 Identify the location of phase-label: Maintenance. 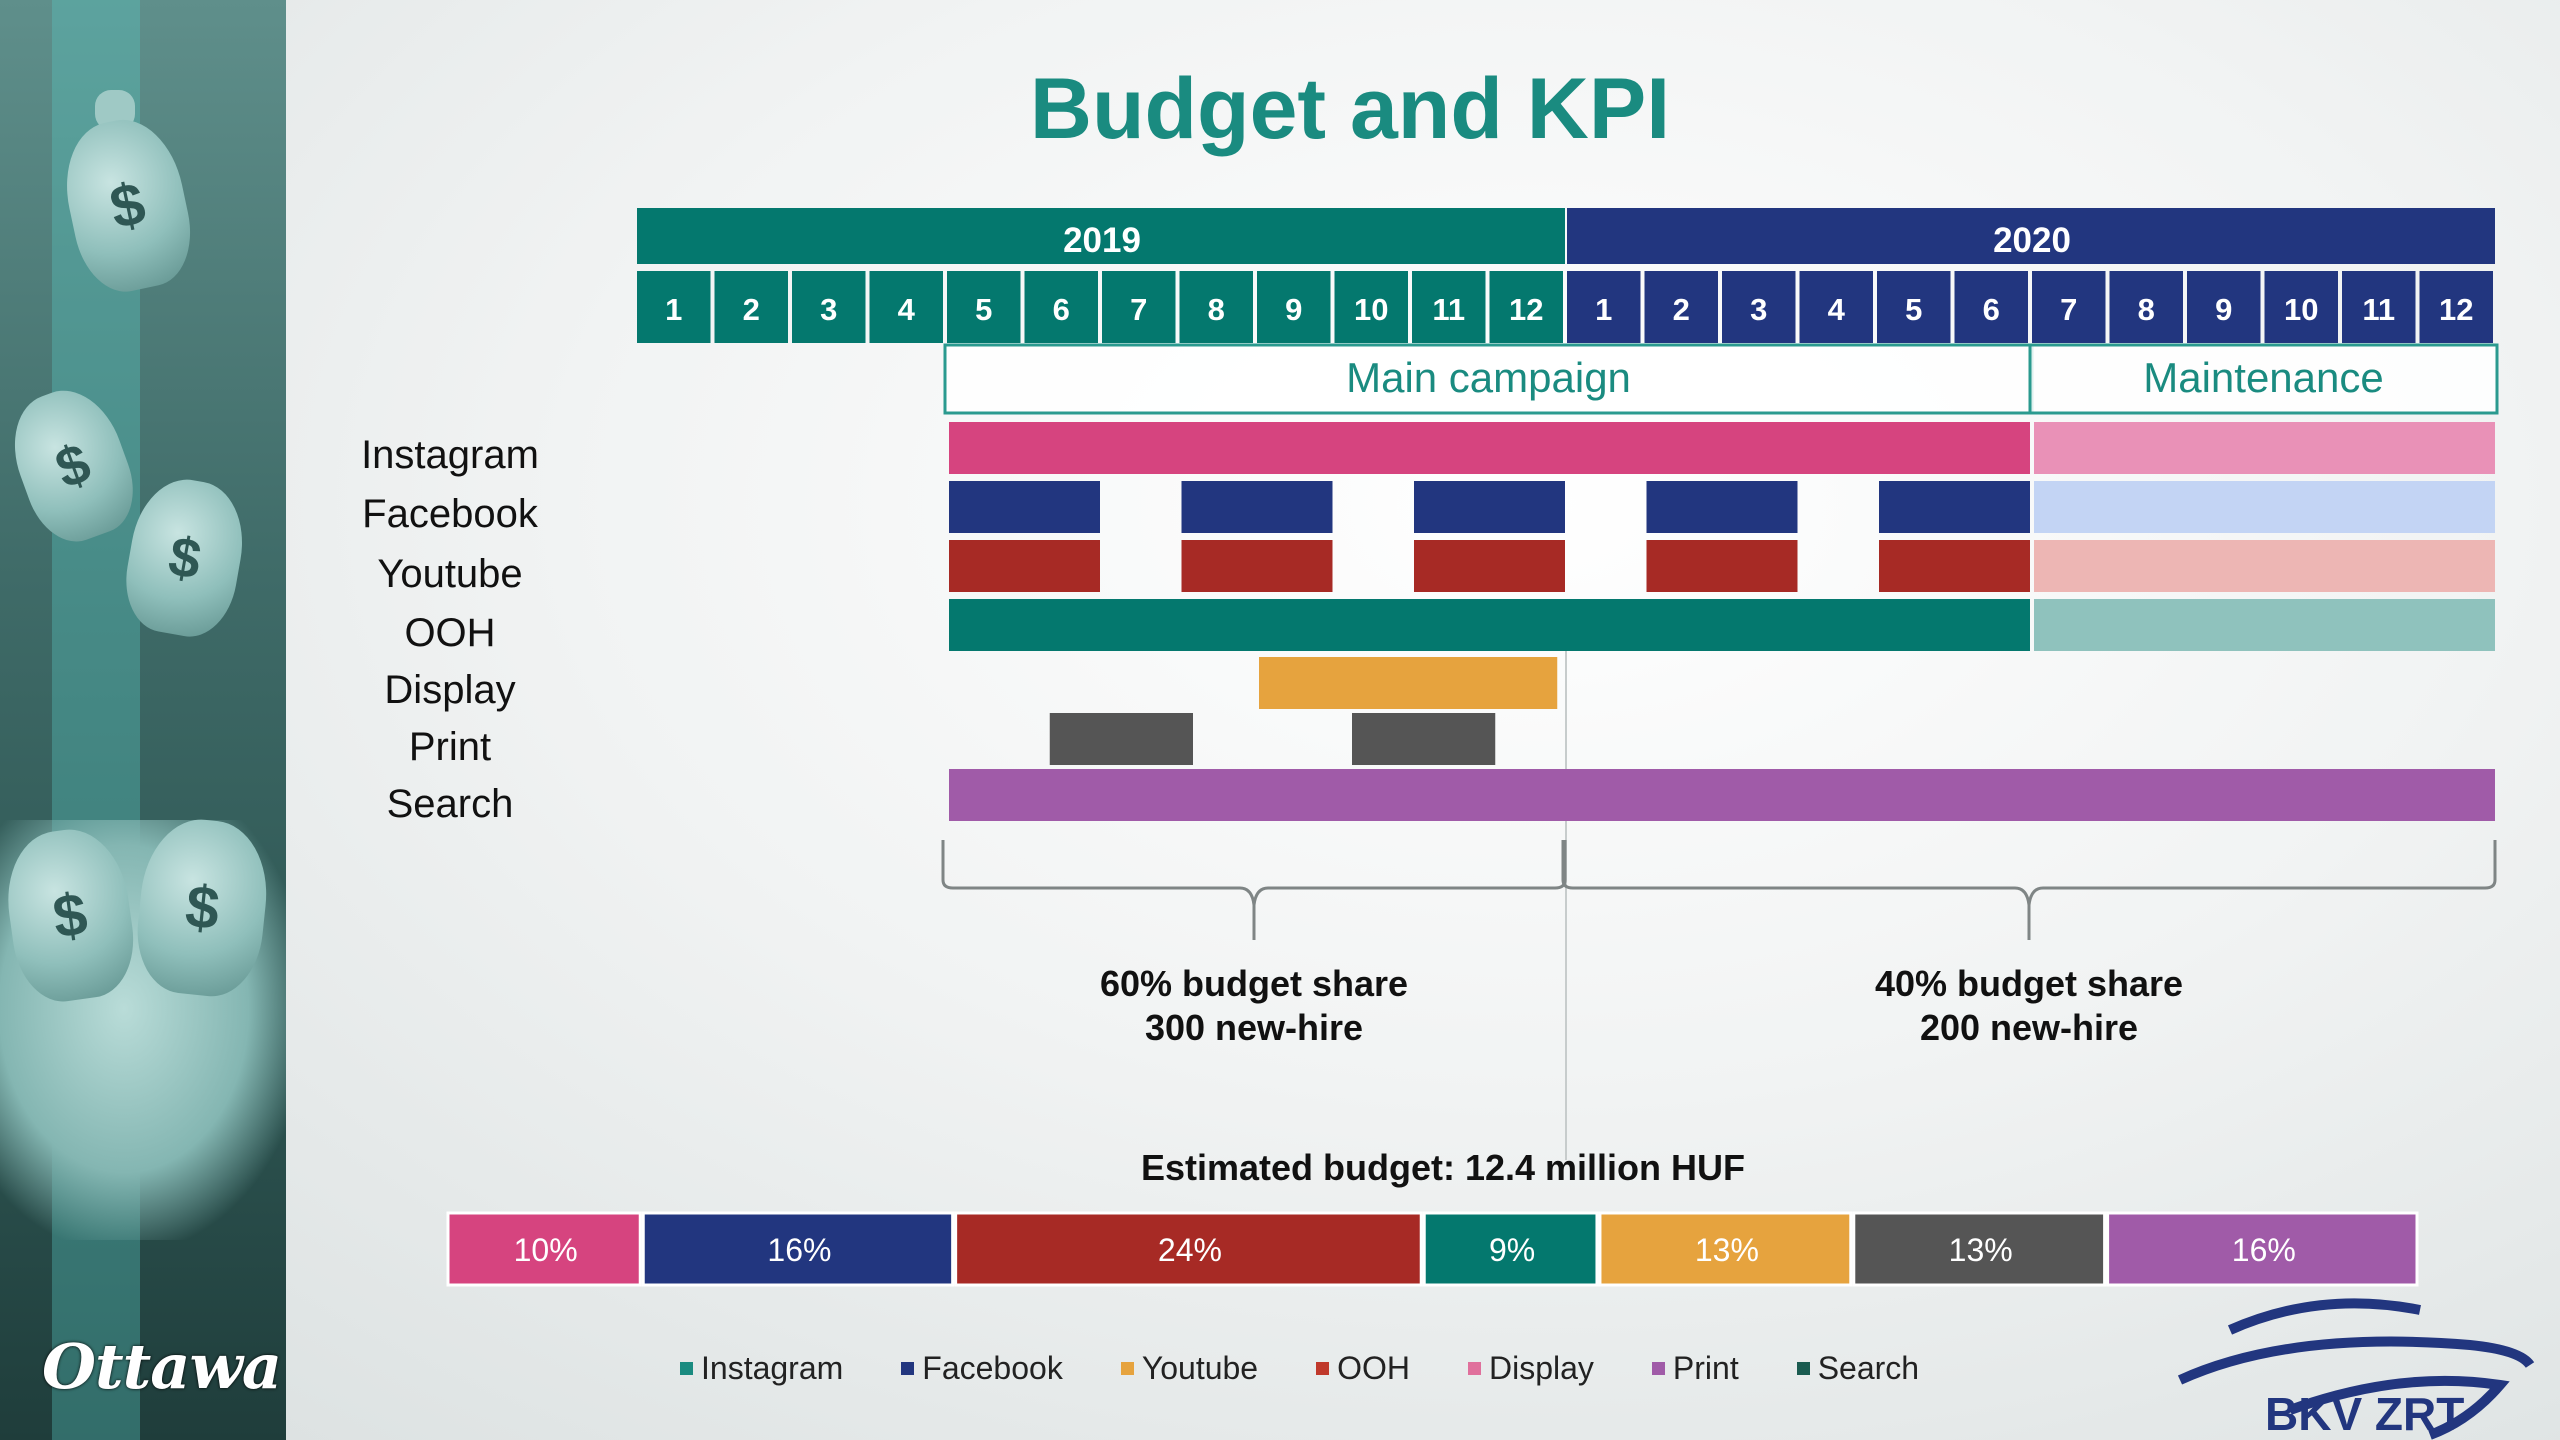
(2263, 377).